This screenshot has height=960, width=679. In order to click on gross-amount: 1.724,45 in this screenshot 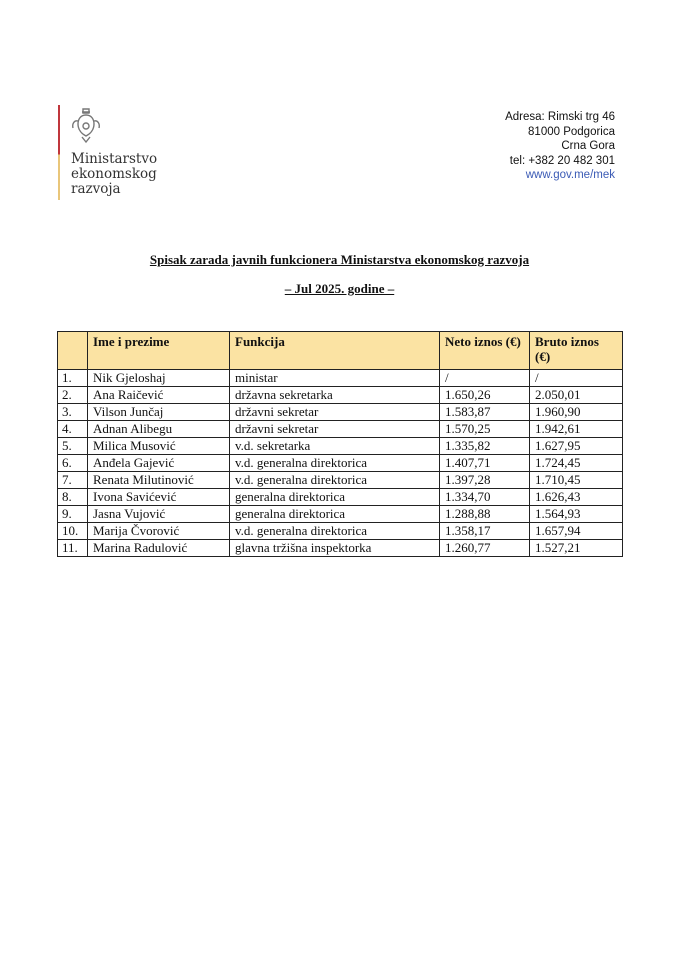, I will do `click(576, 463)`.